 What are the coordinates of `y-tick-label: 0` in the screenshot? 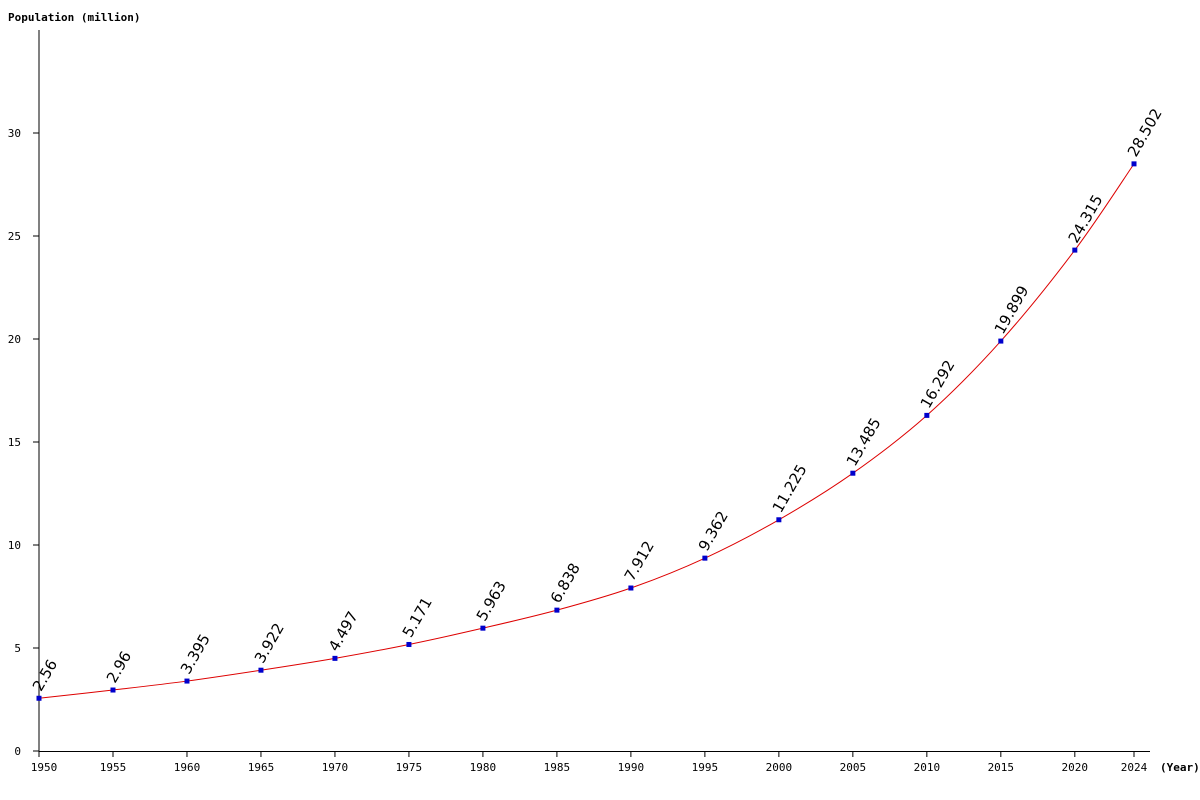 It's located at (17, 751).